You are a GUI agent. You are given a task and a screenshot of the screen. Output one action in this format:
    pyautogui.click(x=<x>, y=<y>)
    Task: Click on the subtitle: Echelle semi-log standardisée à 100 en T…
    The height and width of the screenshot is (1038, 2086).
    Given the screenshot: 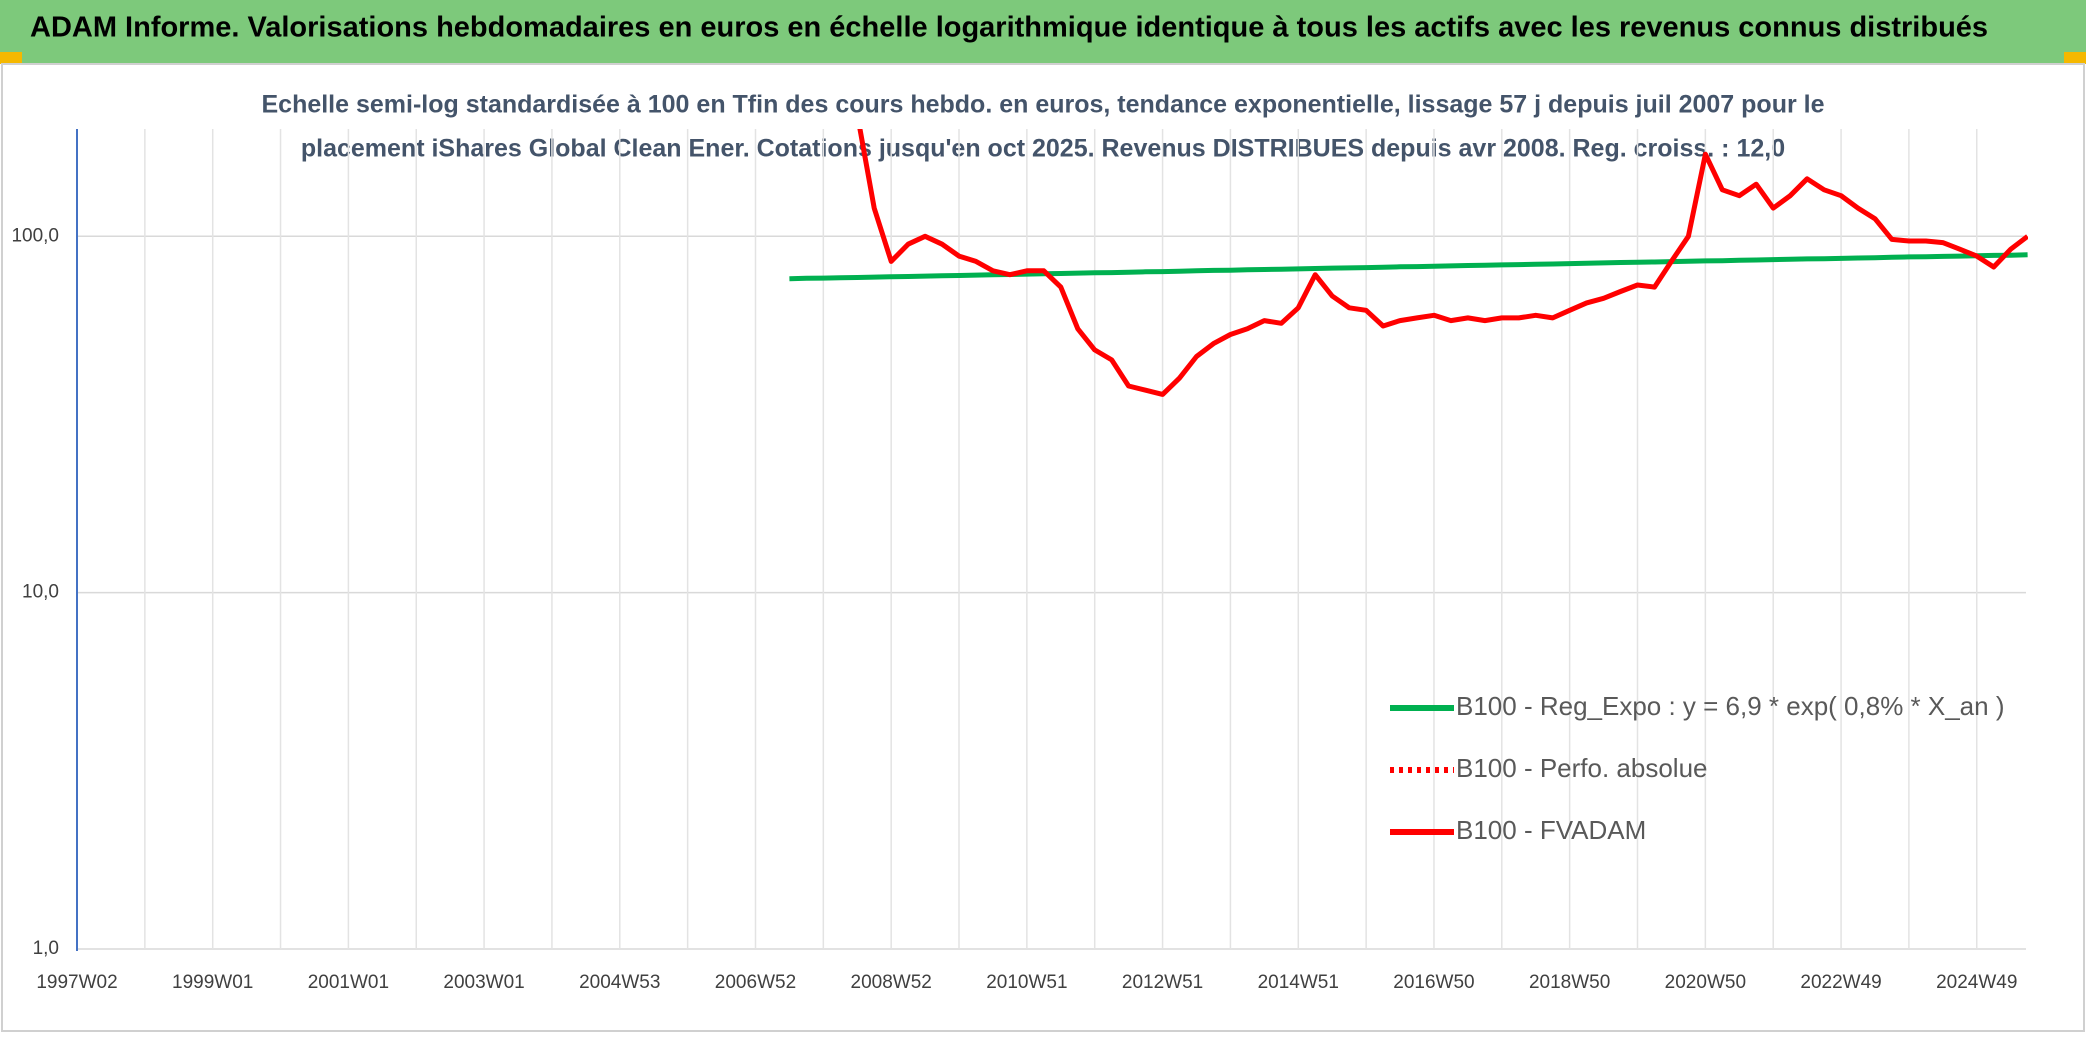 What is the action you would take?
    pyautogui.click(x=1042, y=105)
    